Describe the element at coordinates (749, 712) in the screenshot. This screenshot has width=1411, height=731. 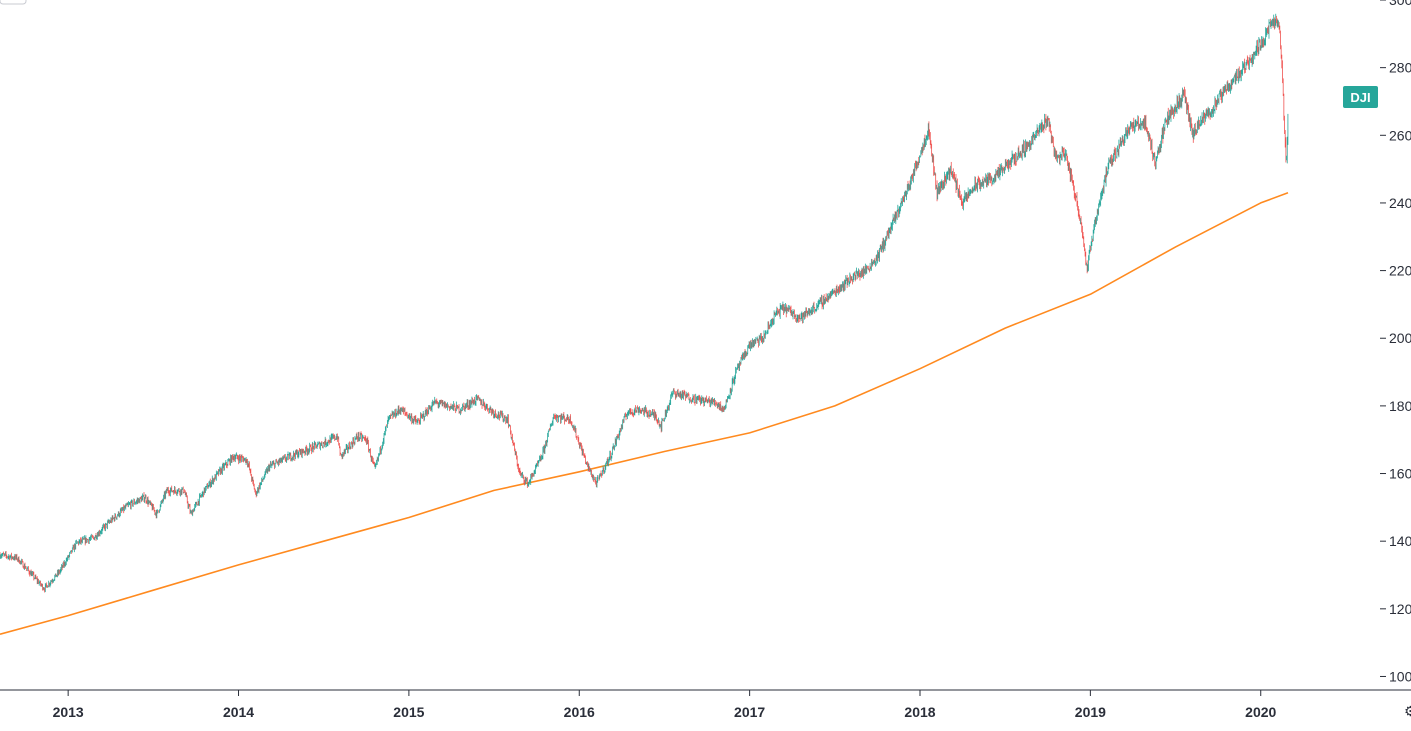
I see `x-tick-label: 2017` at that location.